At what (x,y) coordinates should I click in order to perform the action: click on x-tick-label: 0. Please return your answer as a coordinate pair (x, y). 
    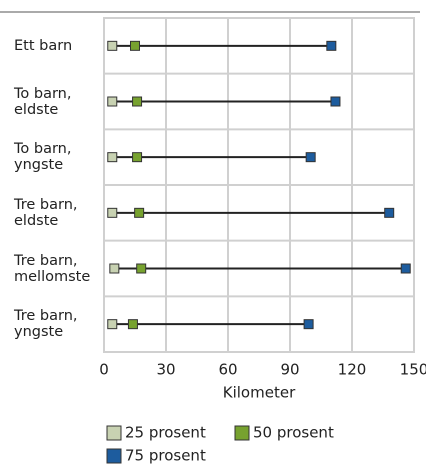
    Looking at the image, I should click on (104, 370).